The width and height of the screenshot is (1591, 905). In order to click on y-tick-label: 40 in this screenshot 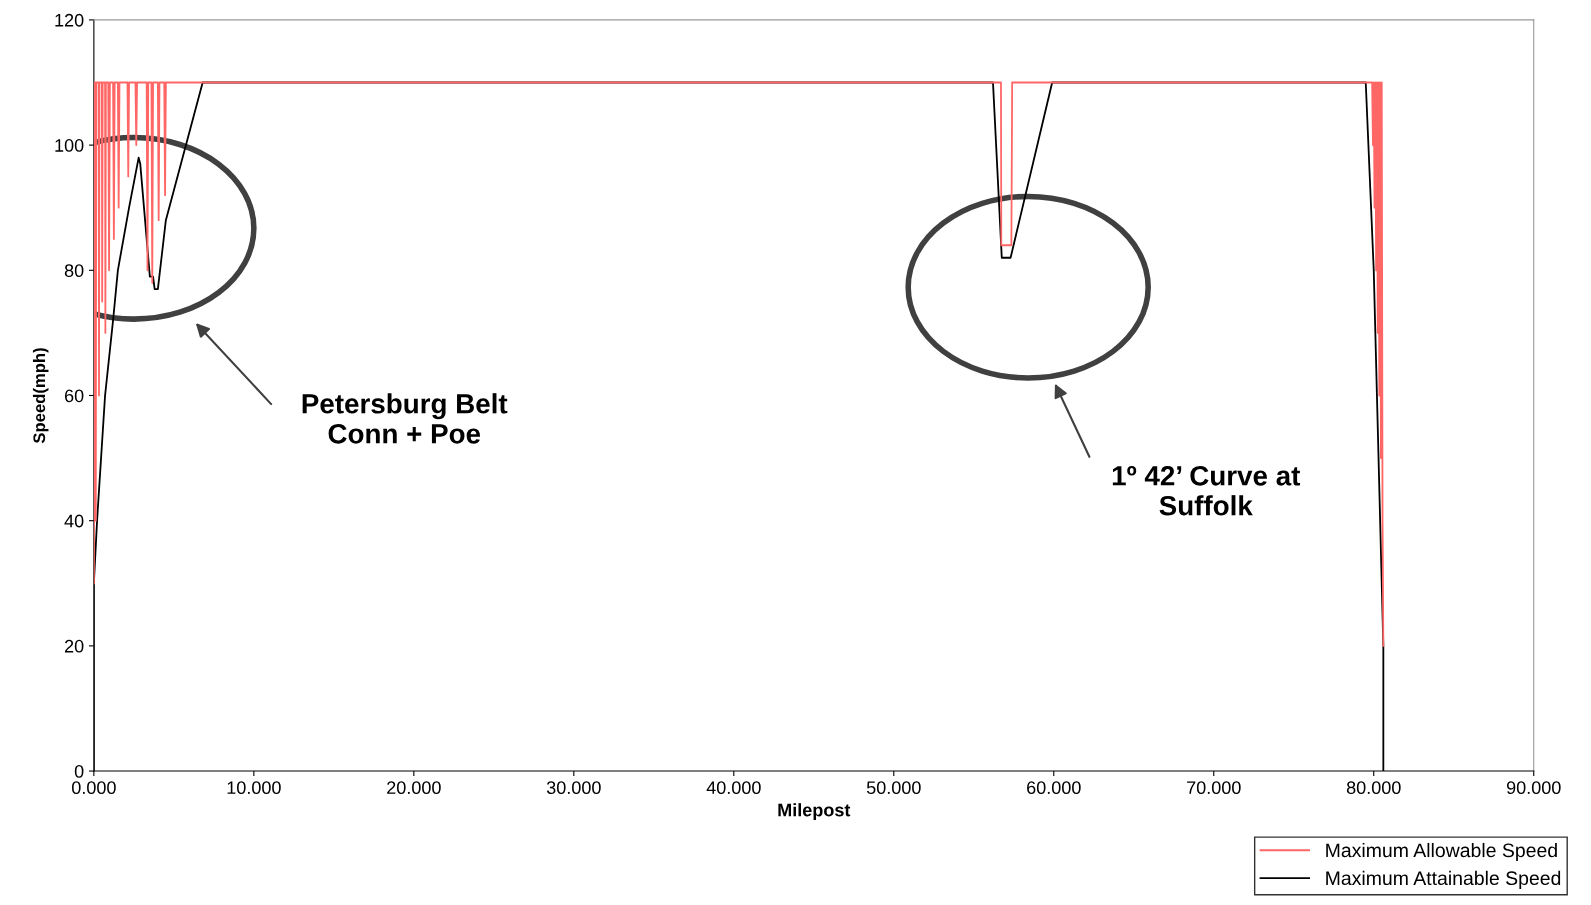, I will do `click(74, 521)`.